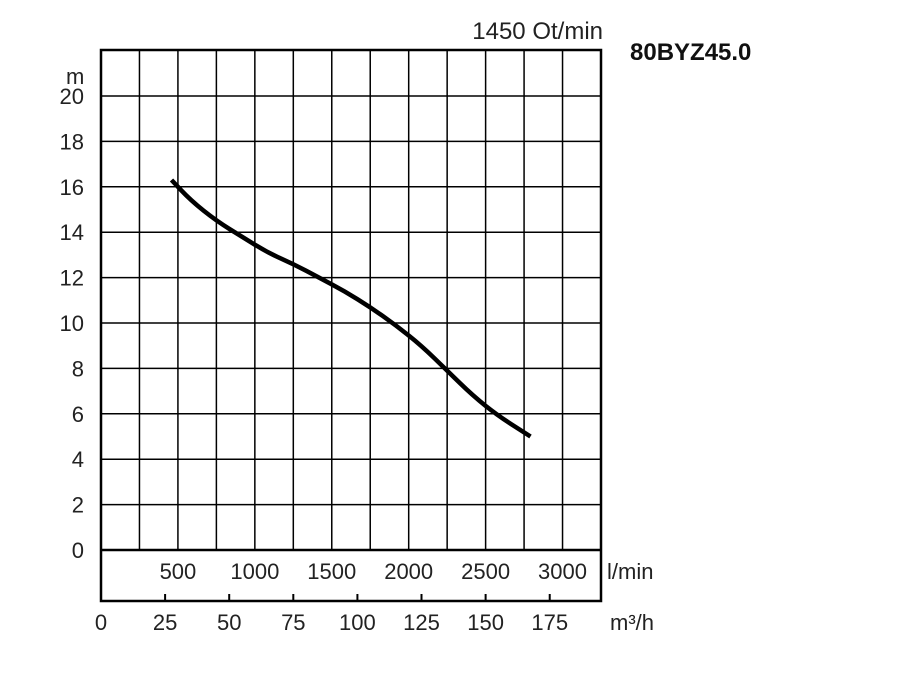 The image size is (900, 700). I want to click on x-unit-m3h: m³/h, so click(632, 622).